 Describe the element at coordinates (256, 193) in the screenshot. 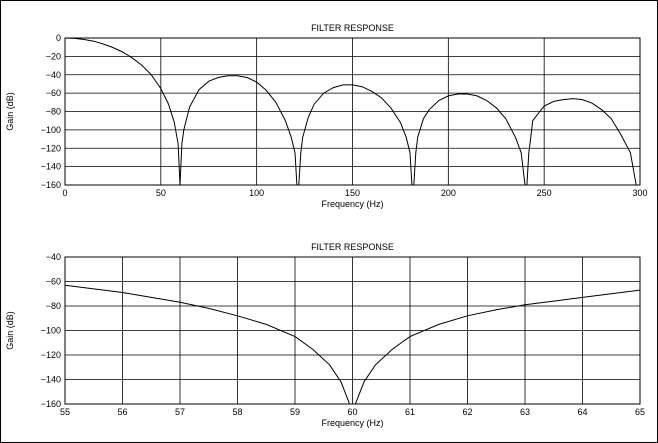

I see `x-tick-label: 100` at that location.